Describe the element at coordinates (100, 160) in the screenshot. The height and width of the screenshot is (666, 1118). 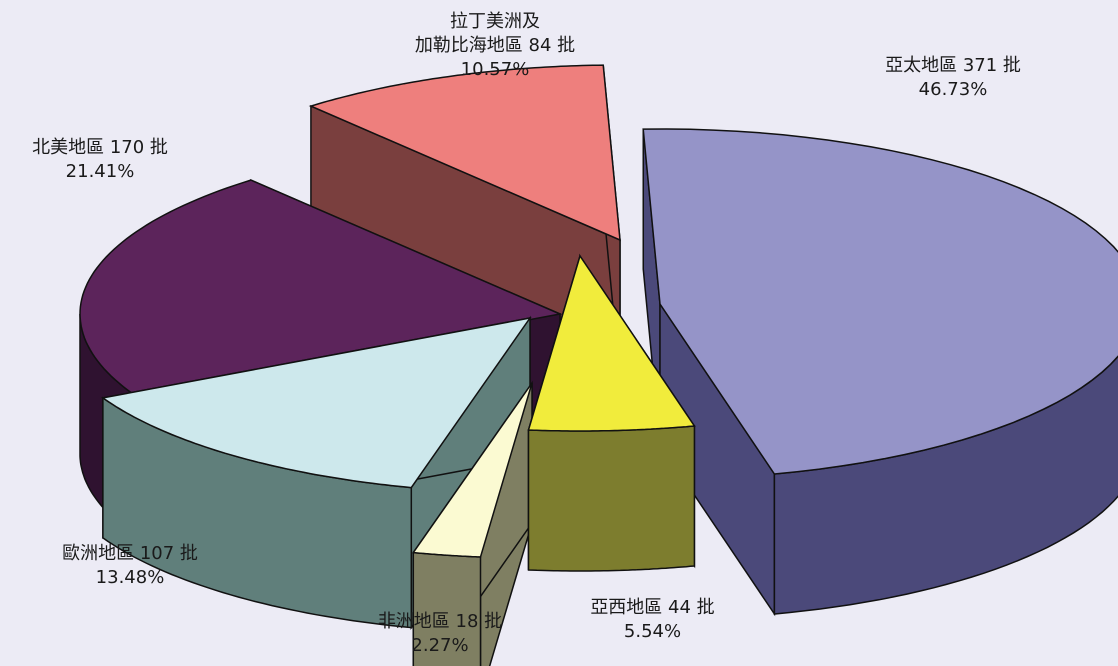
I see `slice-label-north-america: 北美地區 170 批 21.41%` at that location.